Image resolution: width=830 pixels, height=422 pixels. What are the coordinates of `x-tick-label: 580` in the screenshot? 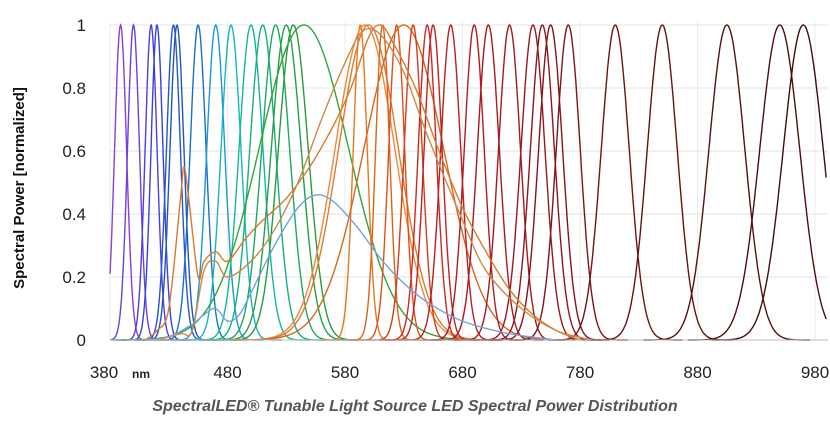 It's located at (345, 372).